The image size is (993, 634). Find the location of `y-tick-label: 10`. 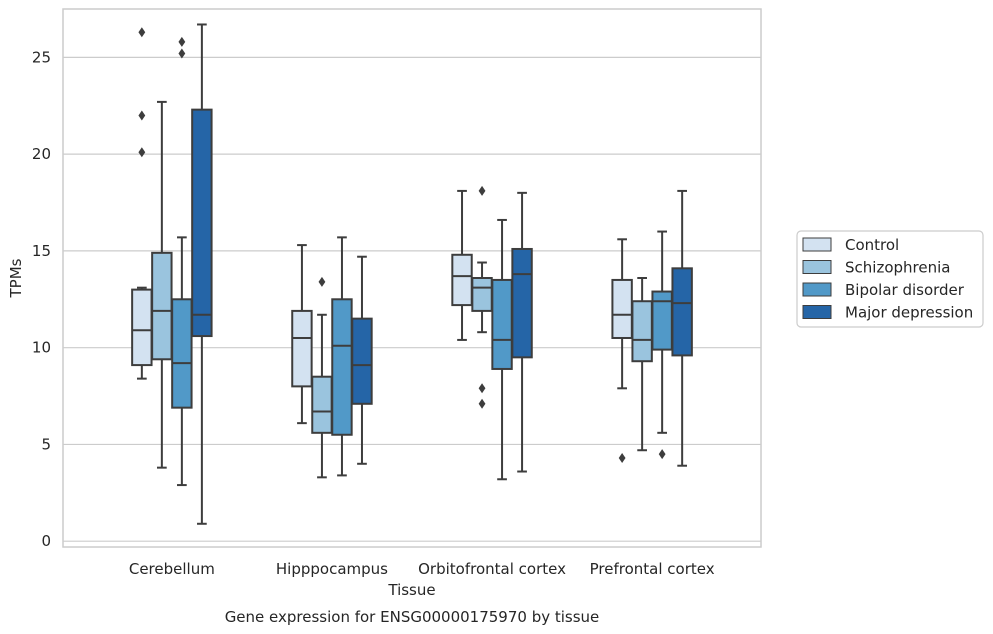

y-tick-label: 10 is located at coordinates (41, 348).